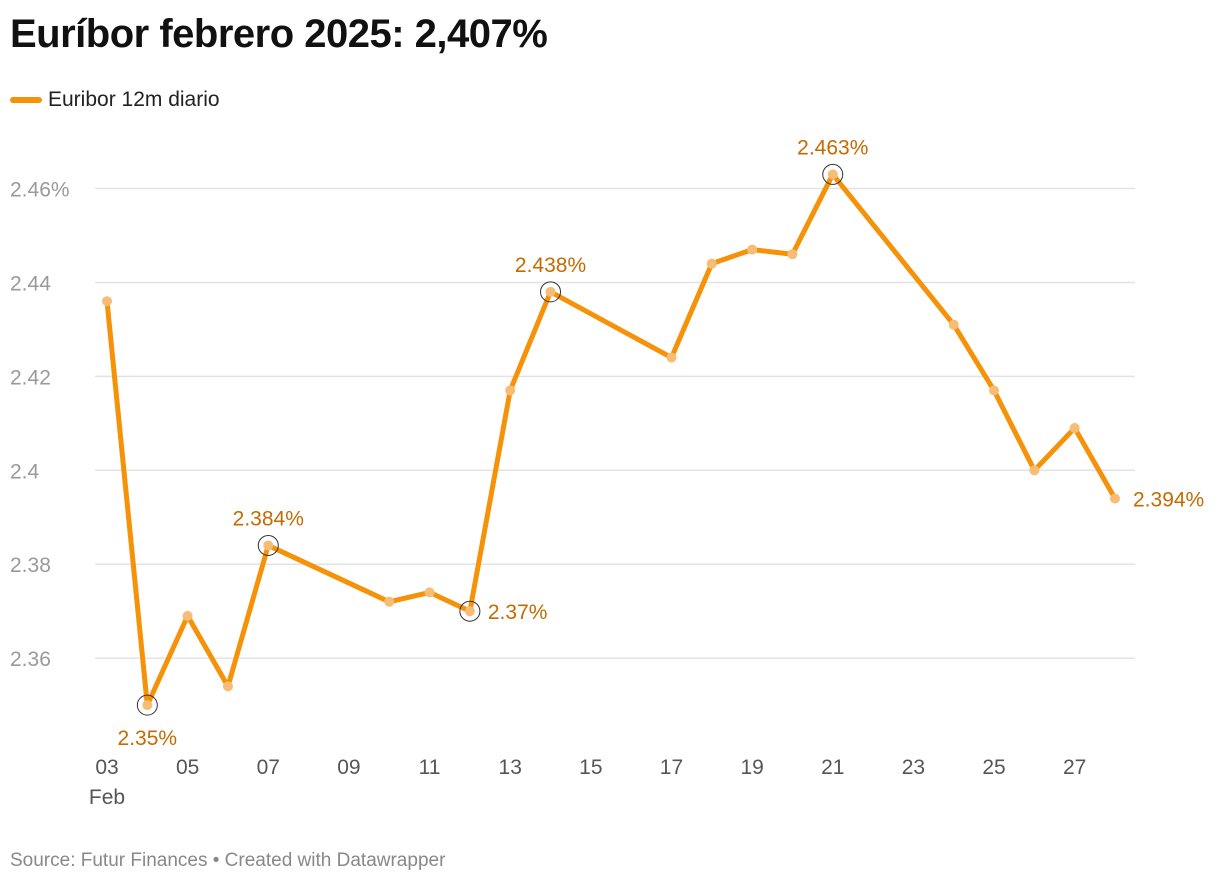 The height and width of the screenshot is (886, 1220). What do you see at coordinates (993, 767) in the screenshot?
I see `x-tick-label: 25` at bounding box center [993, 767].